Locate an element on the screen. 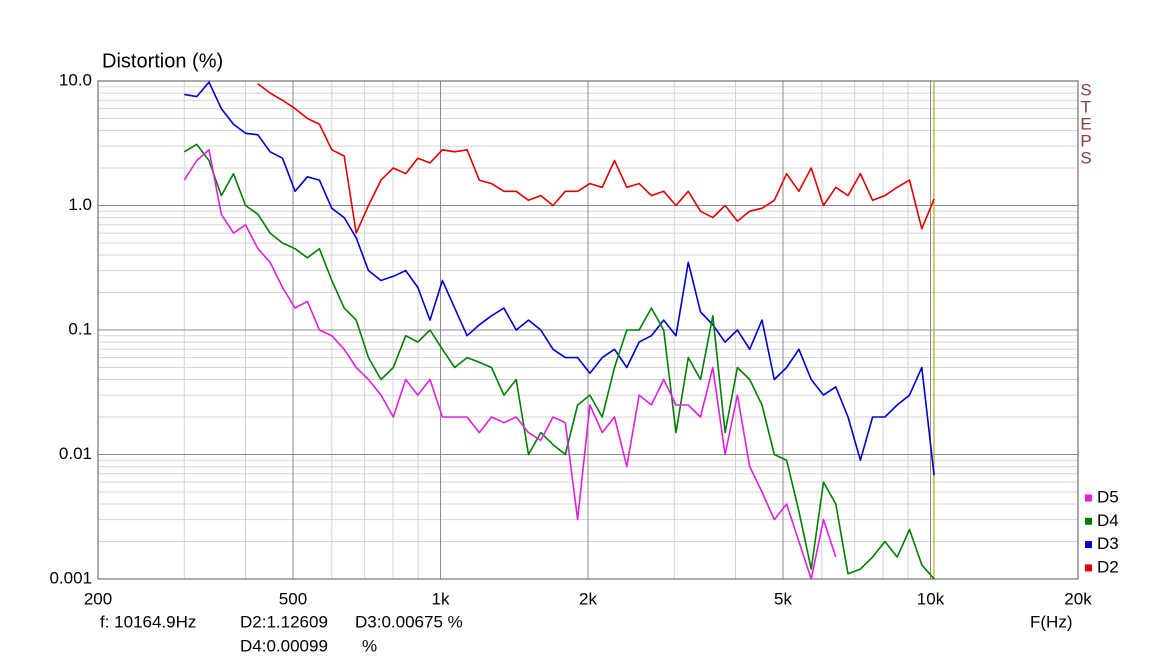  x-tick-label: 5k is located at coordinates (783, 598).